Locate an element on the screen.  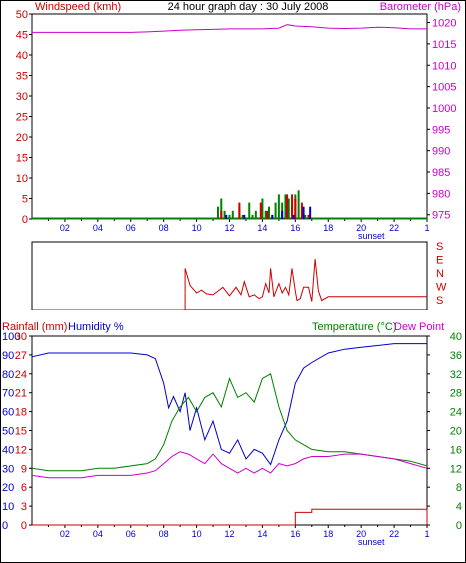
y-right-tick-label: 975 is located at coordinates (441, 216).